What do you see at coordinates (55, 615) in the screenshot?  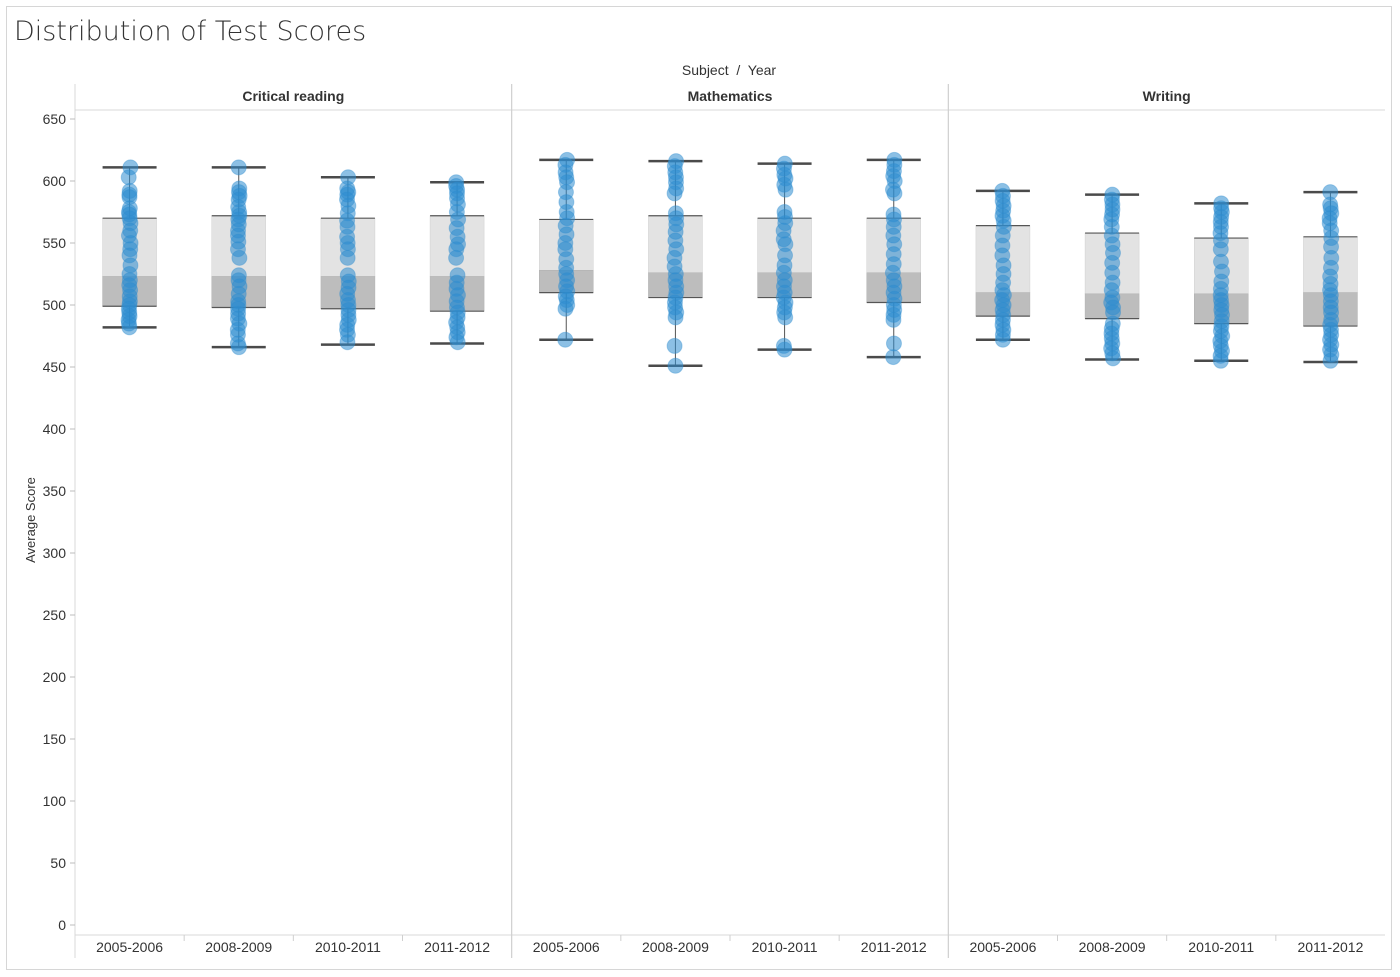 I see `y-tick-label: 250` at bounding box center [55, 615].